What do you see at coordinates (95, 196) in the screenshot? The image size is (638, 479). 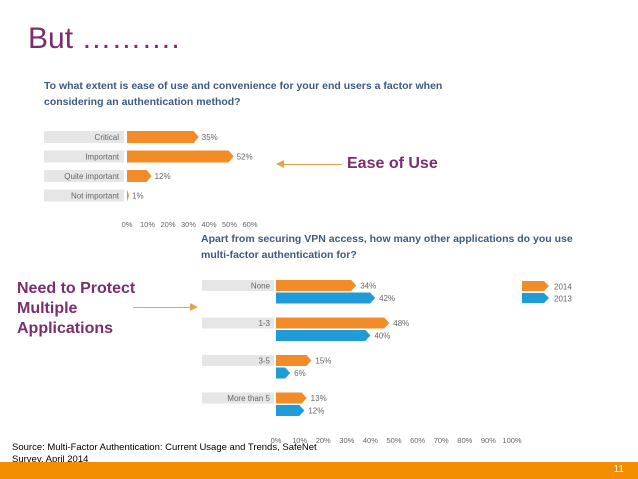 I see `category-label: Not important` at bounding box center [95, 196].